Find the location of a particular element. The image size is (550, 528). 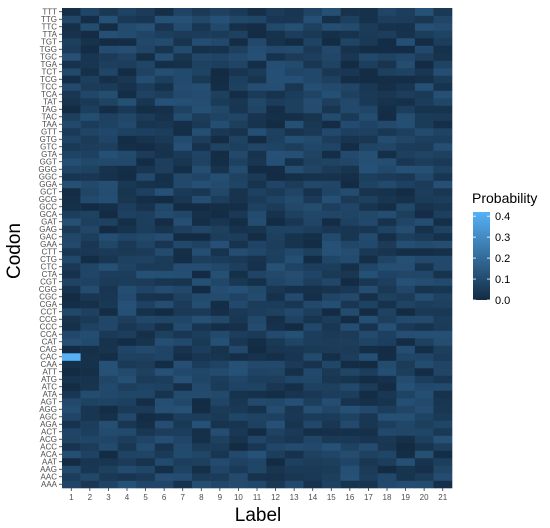

y-tick-label: GGC is located at coordinates (48, 177).